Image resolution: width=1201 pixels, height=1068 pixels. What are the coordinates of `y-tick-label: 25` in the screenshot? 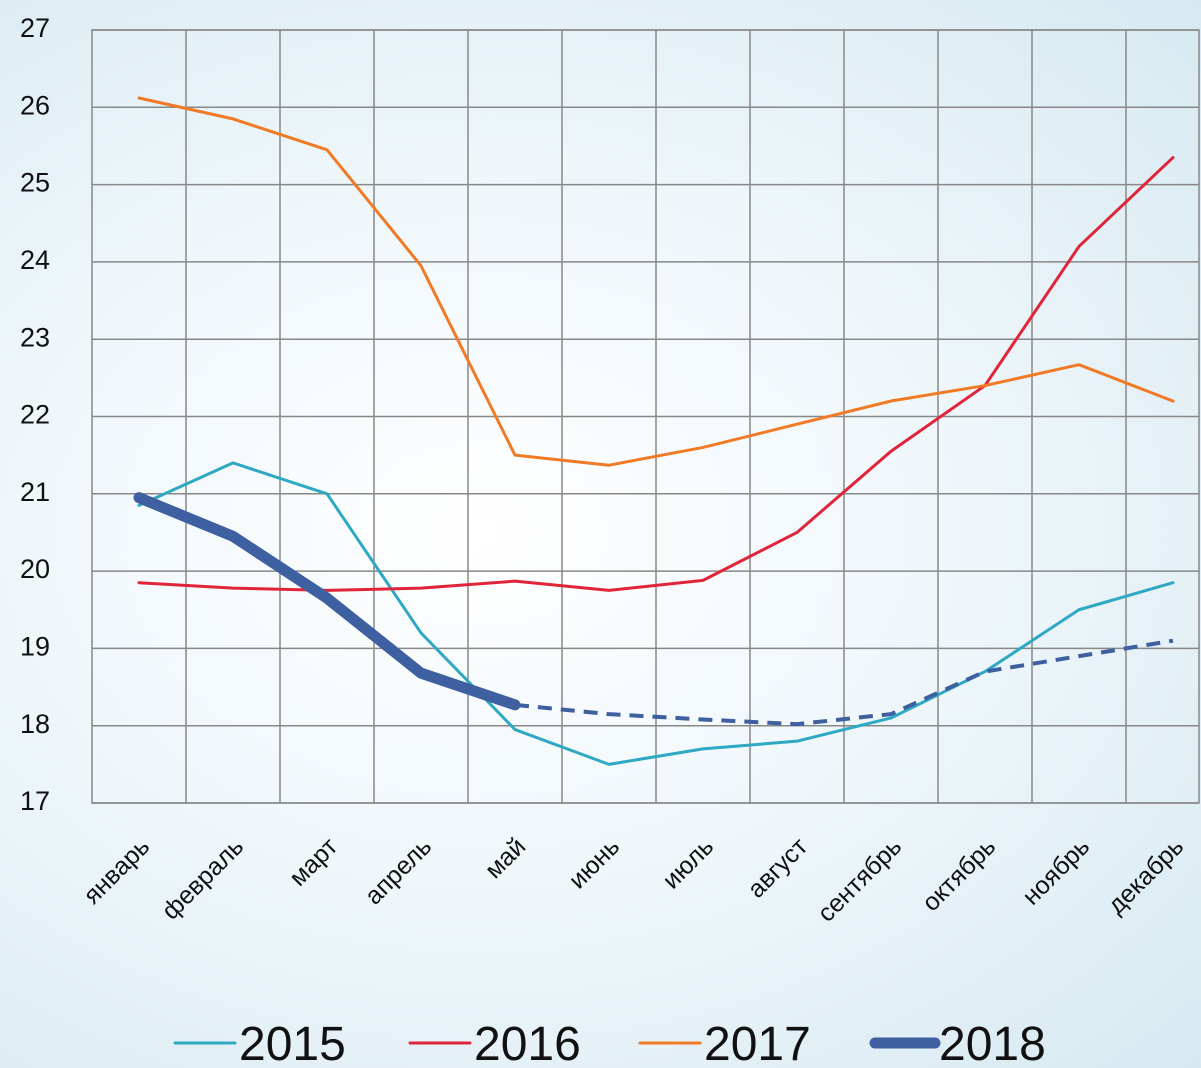 It's located at (35, 183).